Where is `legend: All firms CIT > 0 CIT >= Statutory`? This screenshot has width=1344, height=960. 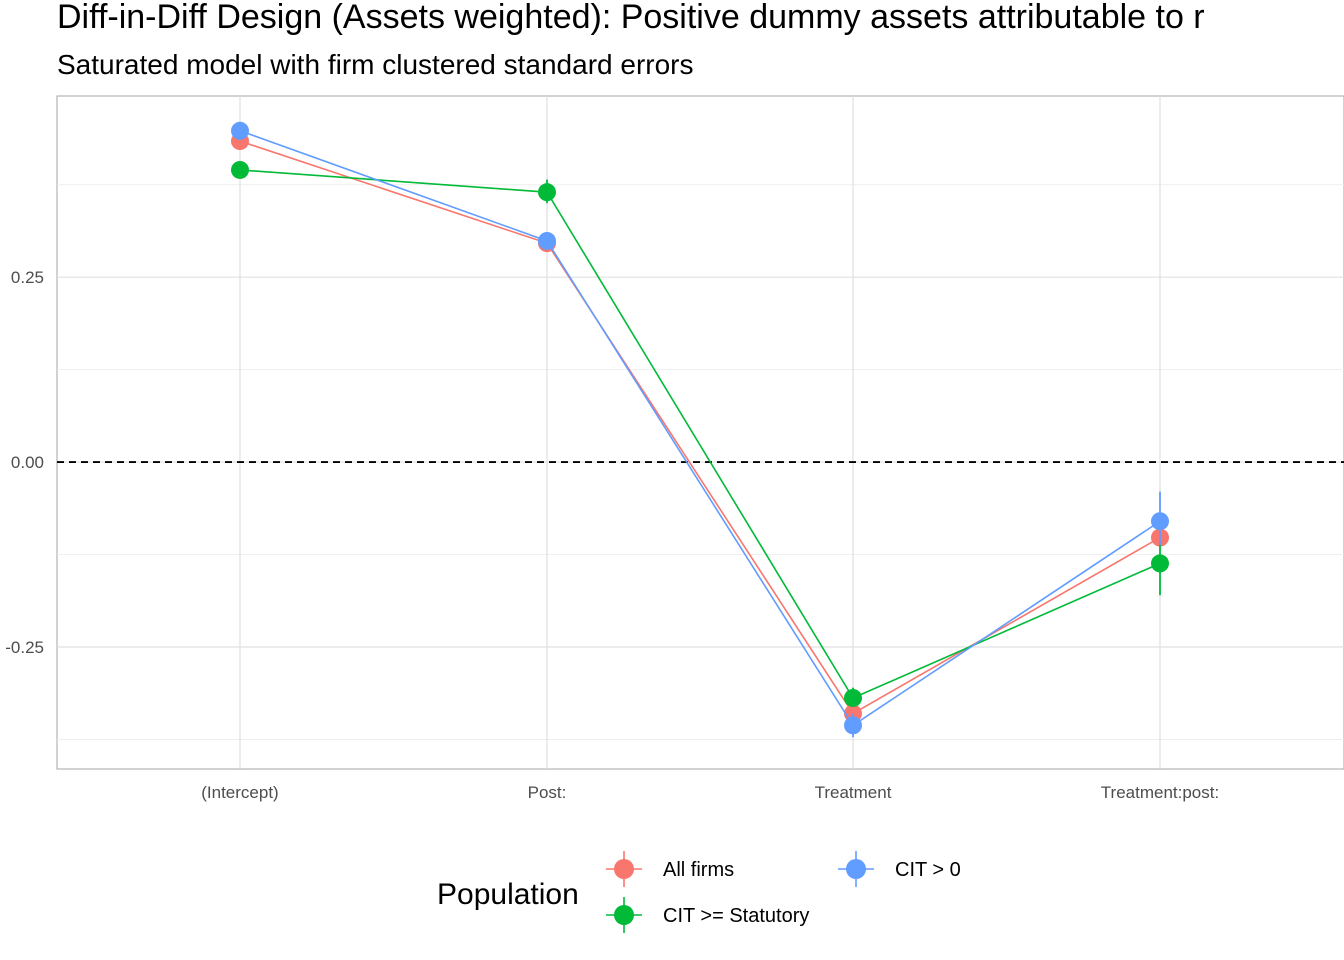
legend: All firms CIT > 0 CIT >= Statutory is located at coordinates (783, 892).